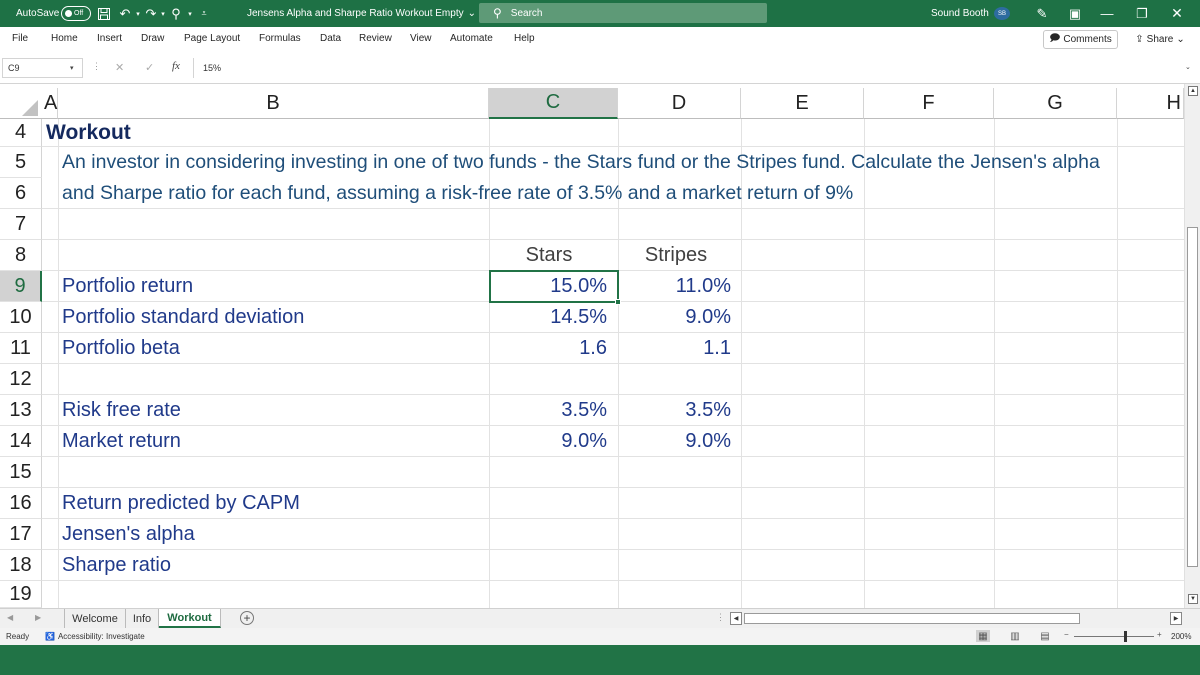 This screenshot has width=1200, height=675. I want to click on risk-free-label: Risk free rate, so click(121, 410).